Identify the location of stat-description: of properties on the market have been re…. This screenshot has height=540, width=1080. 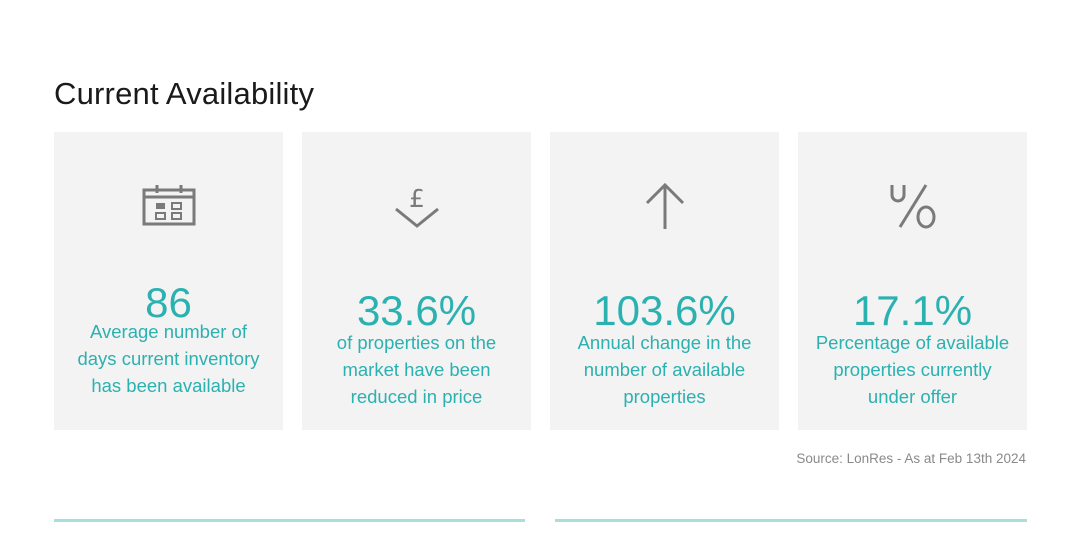
(416, 369).